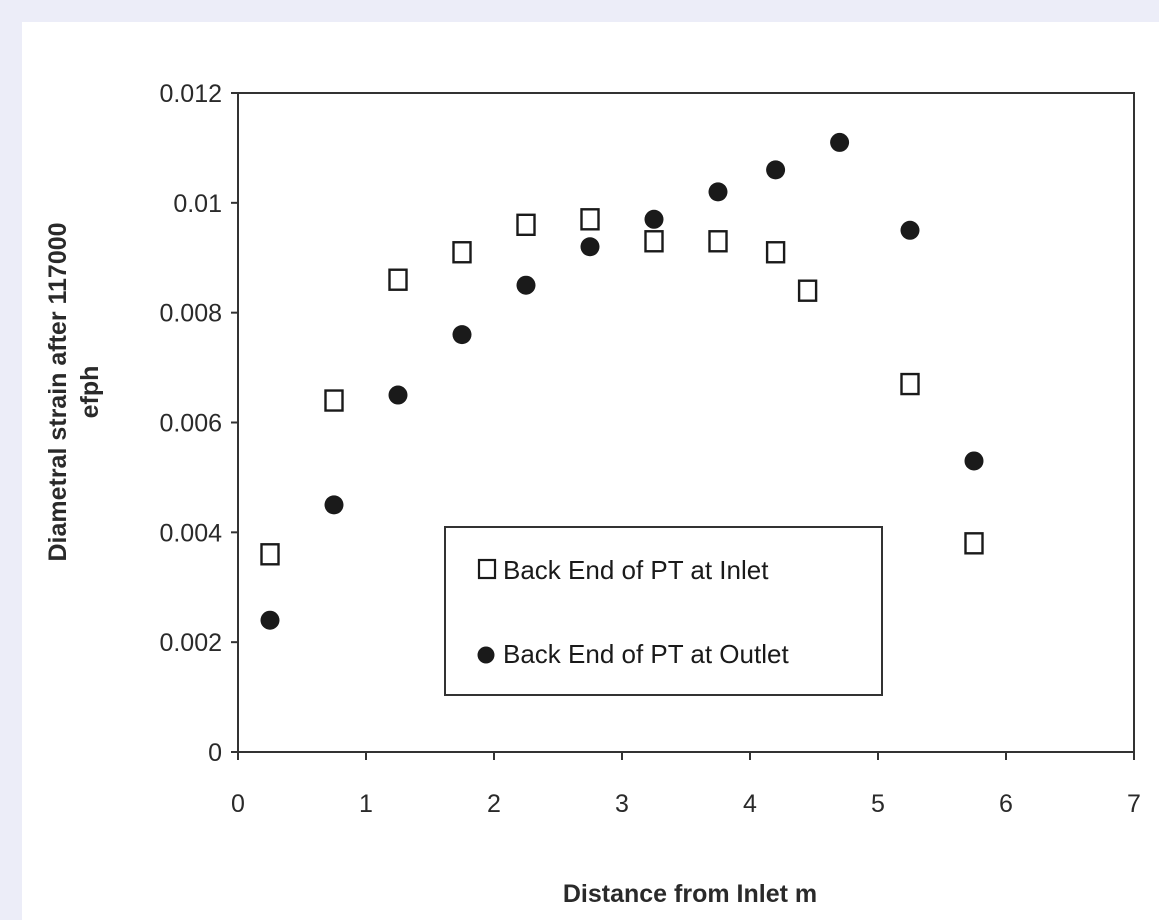 The image size is (1159, 920). I want to click on y-tick-label: 0.008, so click(190, 314).